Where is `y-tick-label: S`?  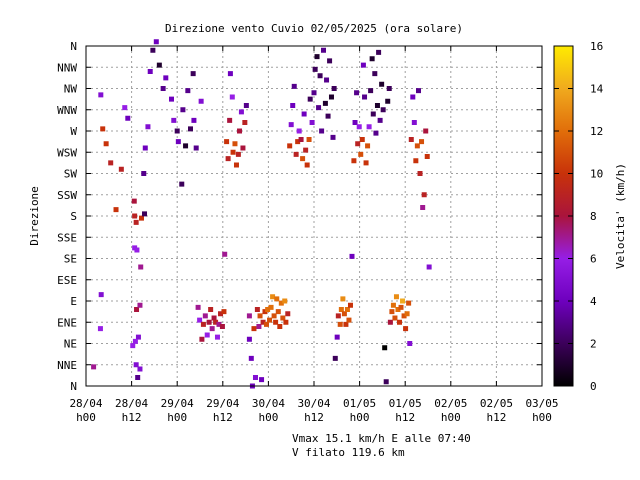 y-tick-label: S is located at coordinates (73, 216).